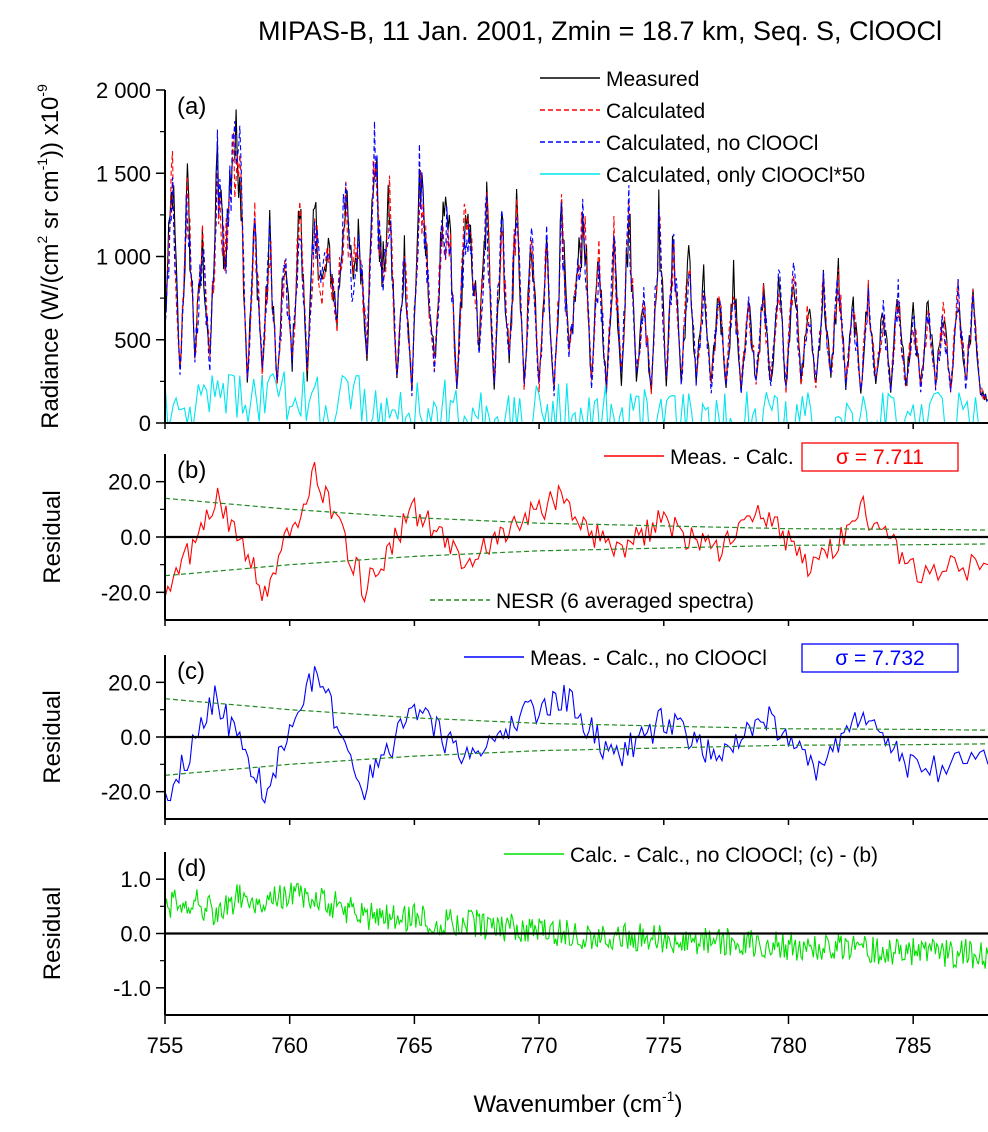  I want to click on x-tick-label-3: 770, so click(539, 1045).